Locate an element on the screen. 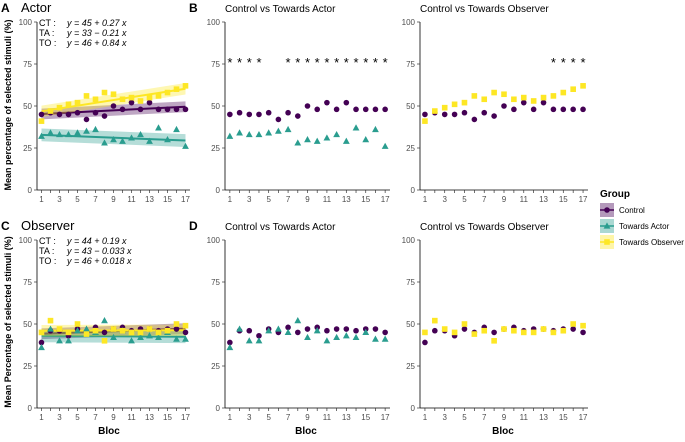  panel-title: Observer is located at coordinates (48, 225).